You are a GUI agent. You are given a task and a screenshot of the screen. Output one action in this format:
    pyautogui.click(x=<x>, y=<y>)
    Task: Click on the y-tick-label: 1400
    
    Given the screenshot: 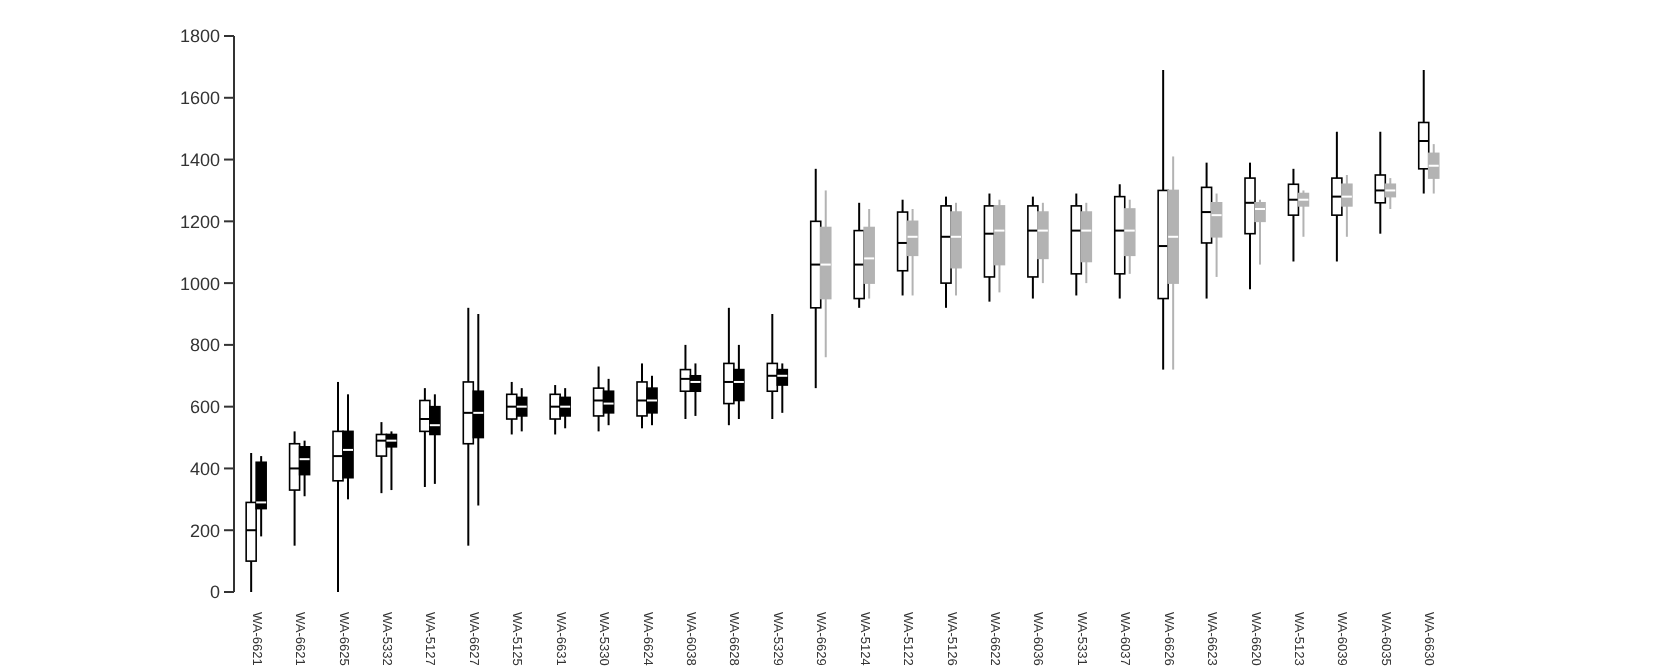 What is the action you would take?
    pyautogui.click(x=199, y=159)
    